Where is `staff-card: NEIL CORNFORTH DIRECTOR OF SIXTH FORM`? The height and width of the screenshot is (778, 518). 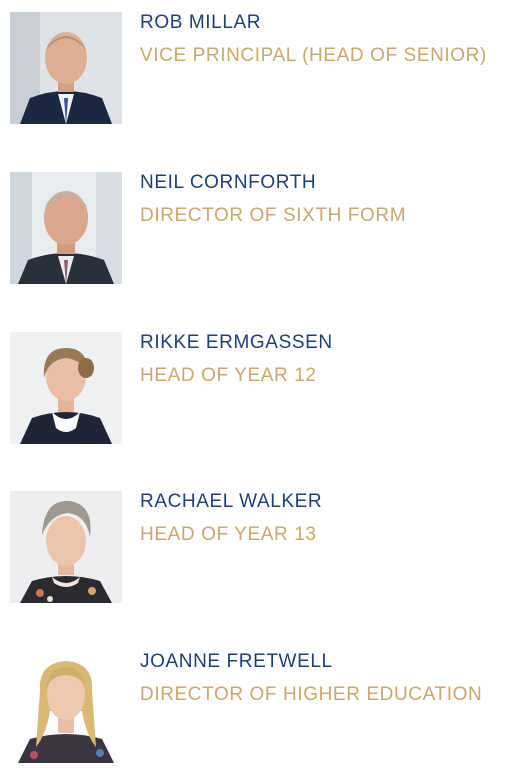
staff-card: NEIL CORNFORTH DIRECTOR OF SIXTH FORM is located at coordinates (260, 228).